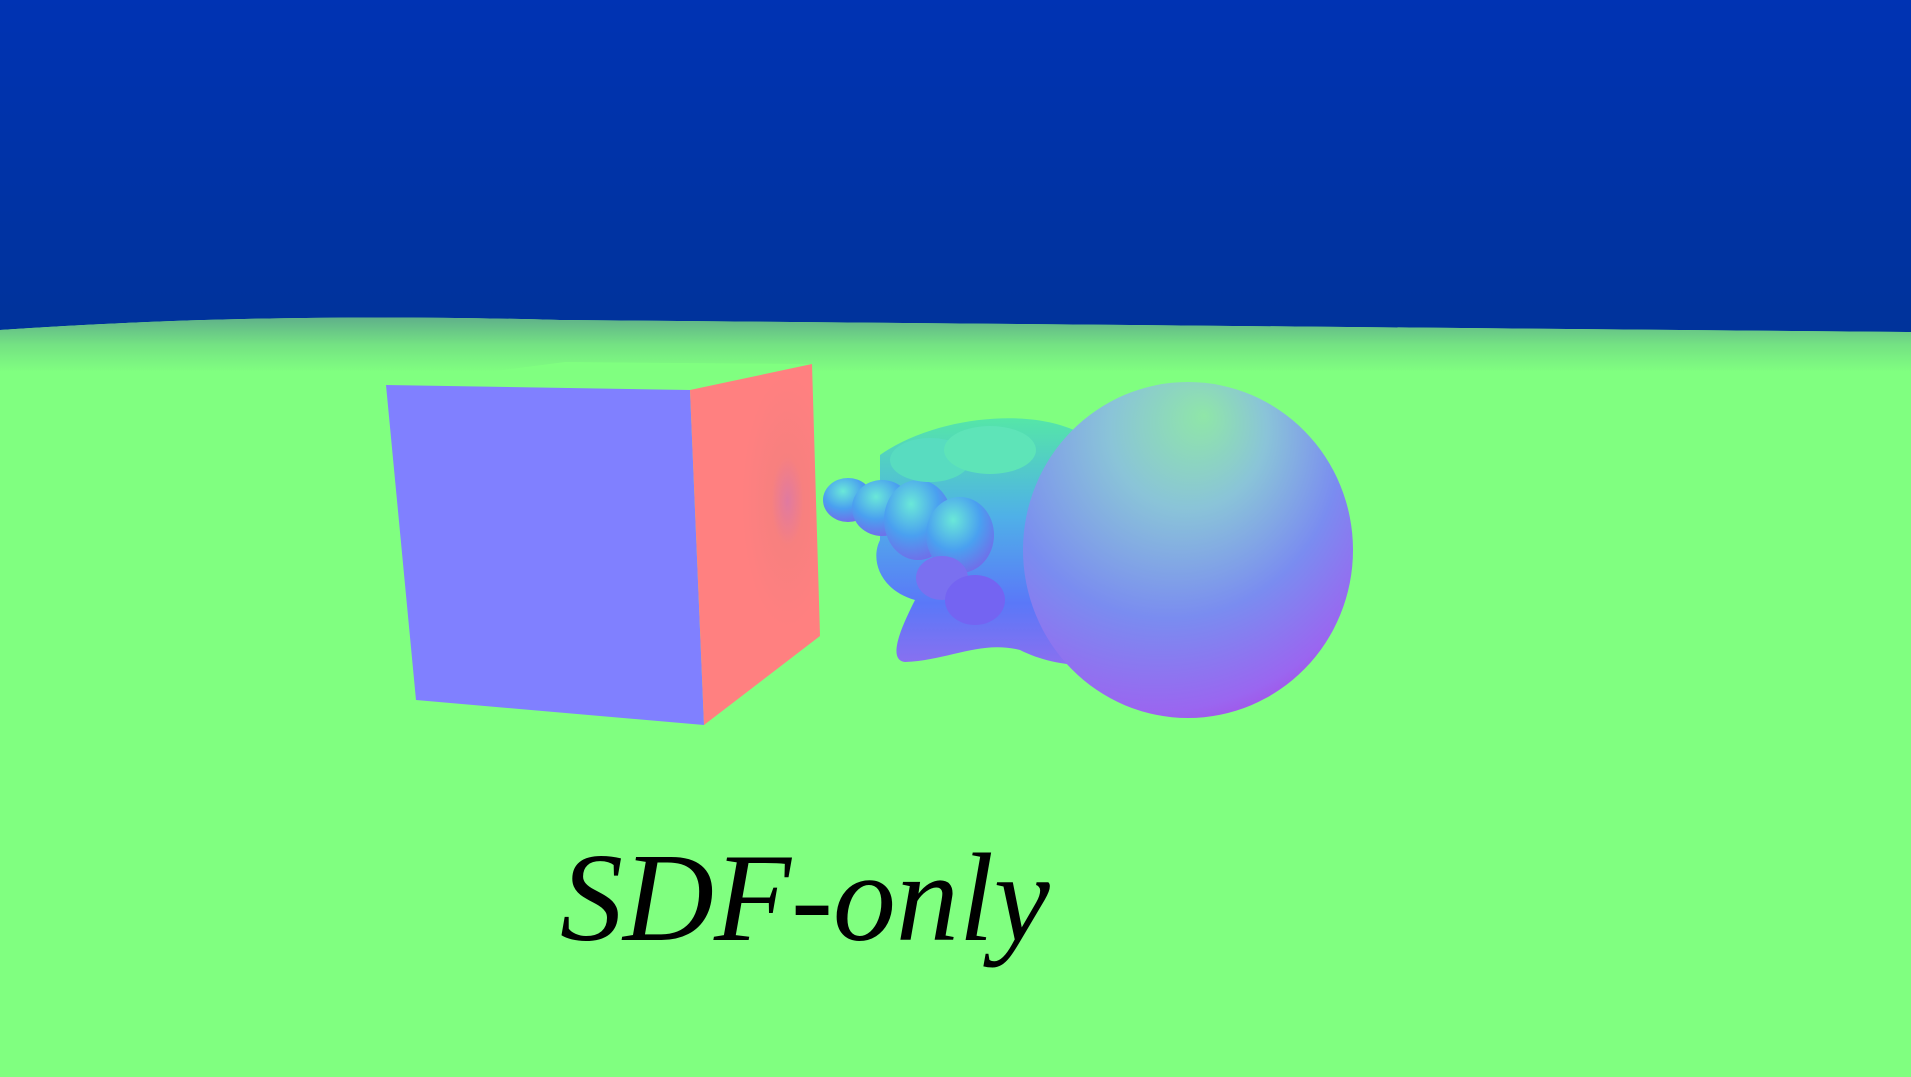  Describe the element at coordinates (1188, 550) in the screenshot. I see `blob-bulb` at that location.